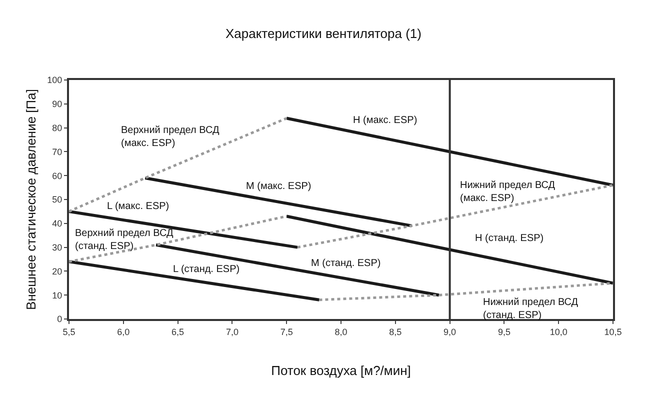 The image size is (647, 412). I want to click on x-tick-label: 5,5, so click(69, 331).